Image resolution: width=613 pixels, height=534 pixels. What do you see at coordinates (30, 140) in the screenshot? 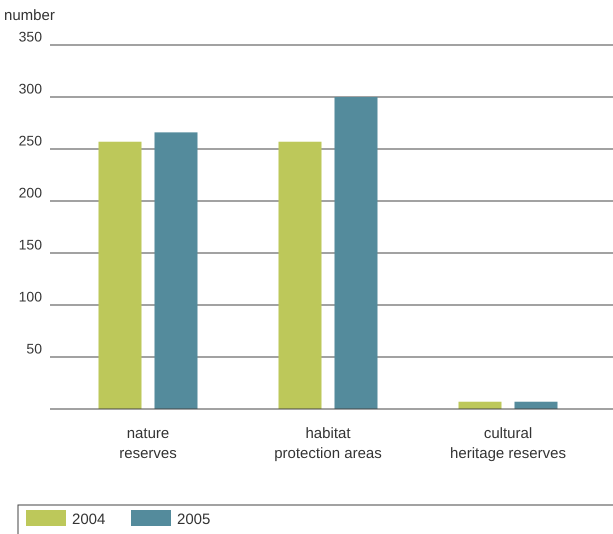
I see `y-tick-label: 250` at bounding box center [30, 140].